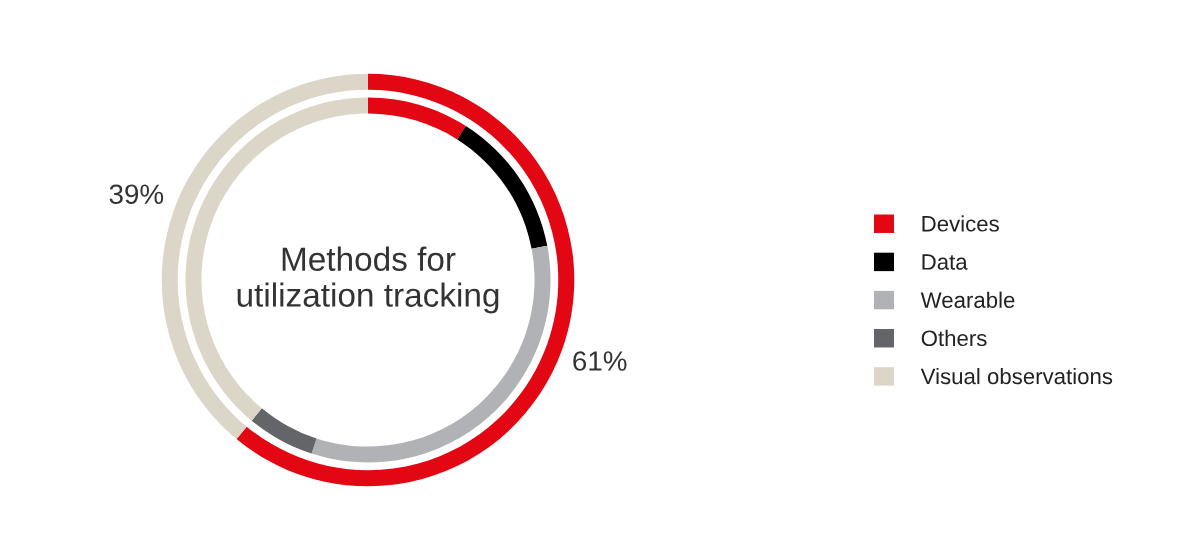 The width and height of the screenshot is (1200, 560). I want to click on data-label: 61%, so click(600, 361).